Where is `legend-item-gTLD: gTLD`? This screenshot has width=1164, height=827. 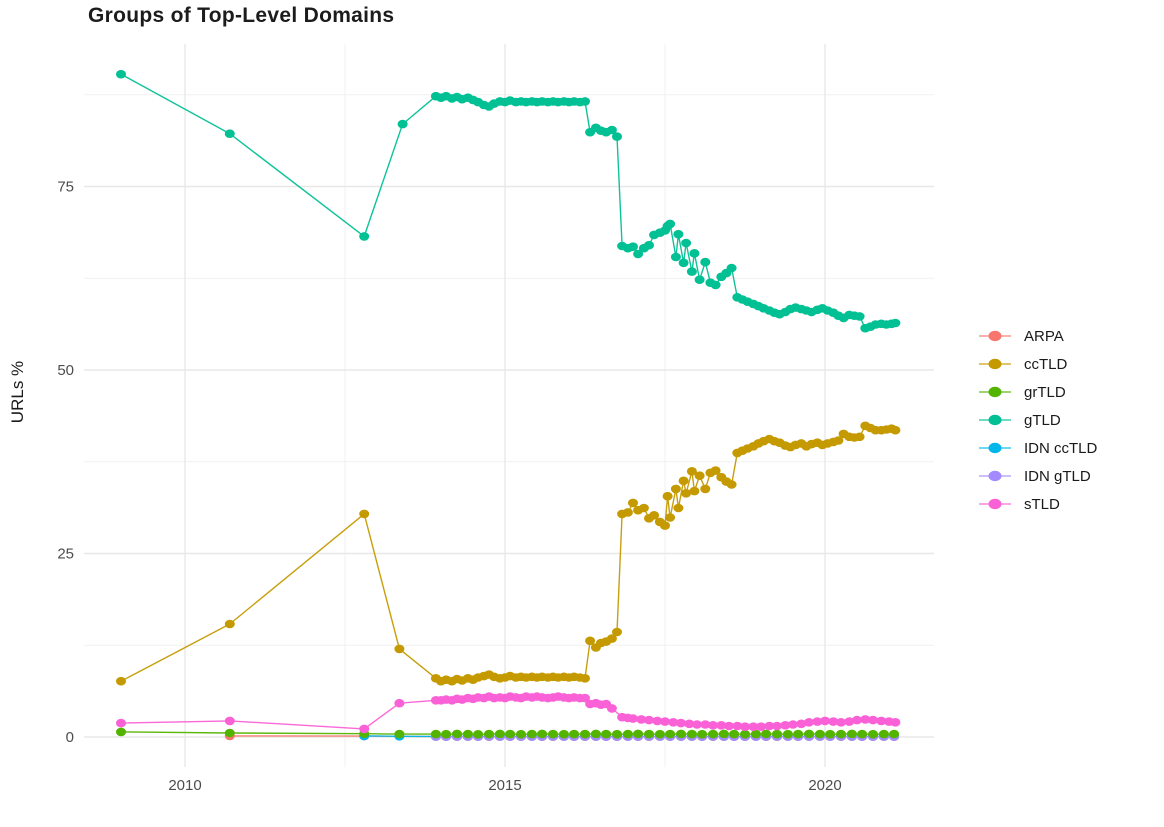
legend-item-gTLD: gTLD is located at coordinates (1037, 420).